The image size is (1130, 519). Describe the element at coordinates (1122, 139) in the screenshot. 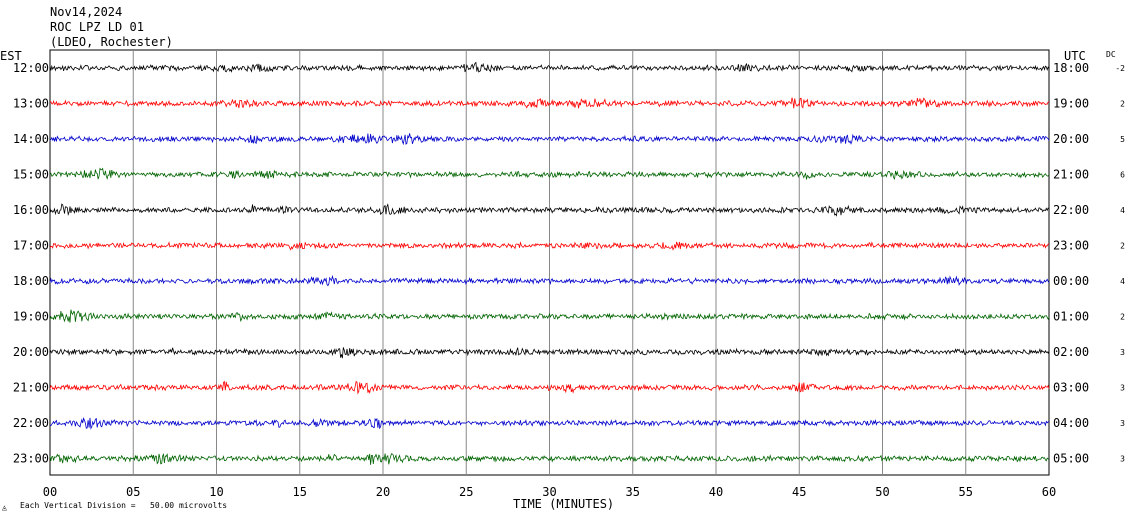

I see `dc-offset-label: 5` at that location.